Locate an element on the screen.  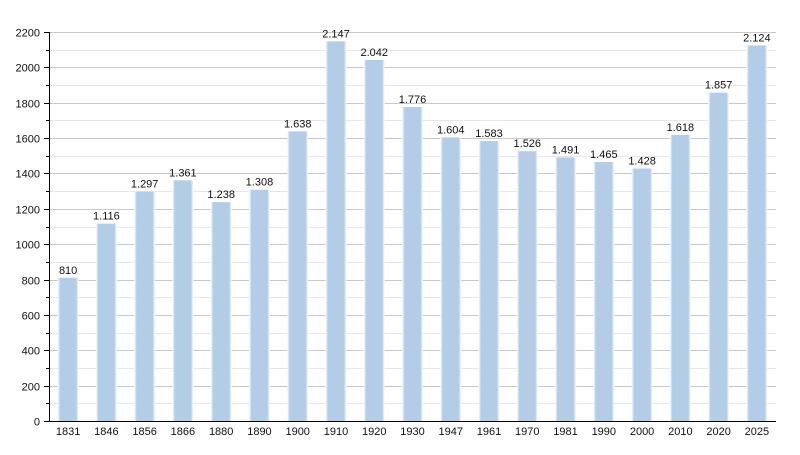
y-tick-label: 2000 is located at coordinates (28, 69).